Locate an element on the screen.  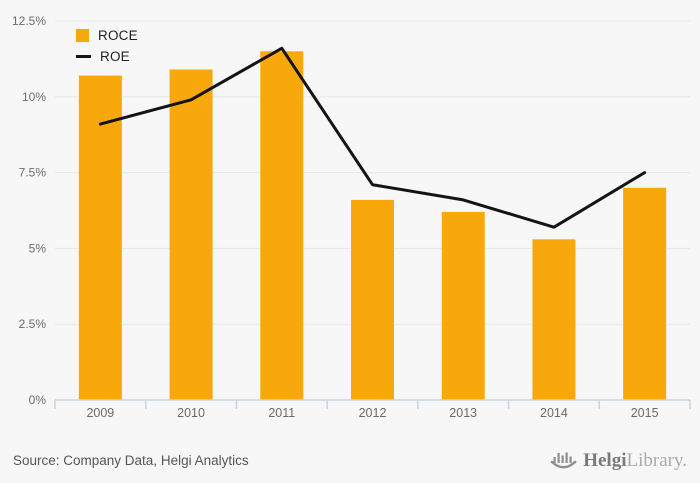
x-axis-tick-label: 2009 is located at coordinates (100, 413).